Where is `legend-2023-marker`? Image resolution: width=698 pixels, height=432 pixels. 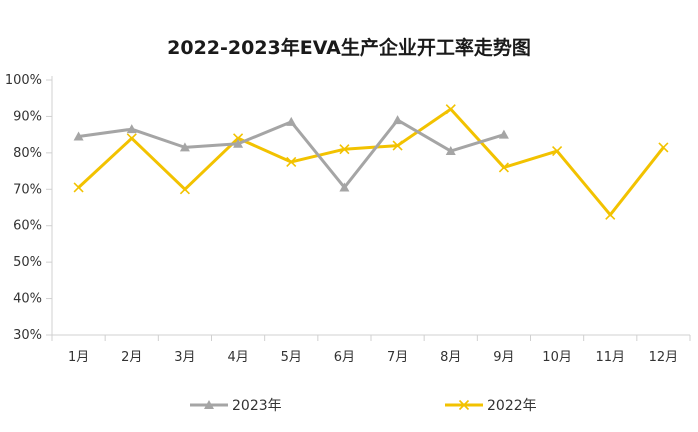 legend-2023-marker is located at coordinates (209, 404).